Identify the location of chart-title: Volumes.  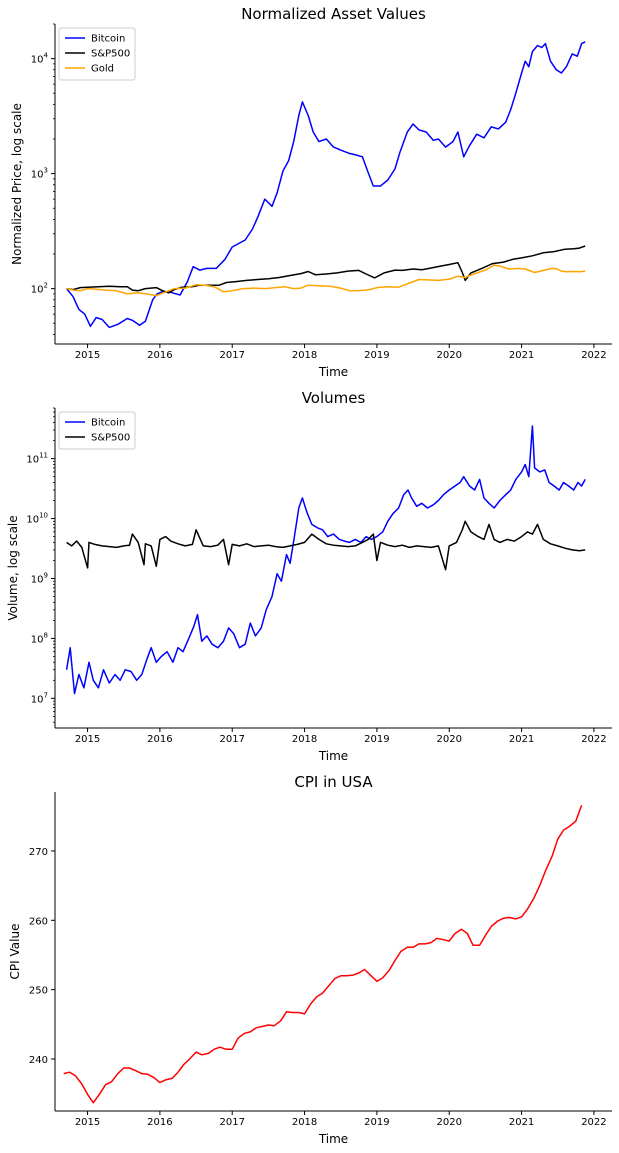
(334, 398).